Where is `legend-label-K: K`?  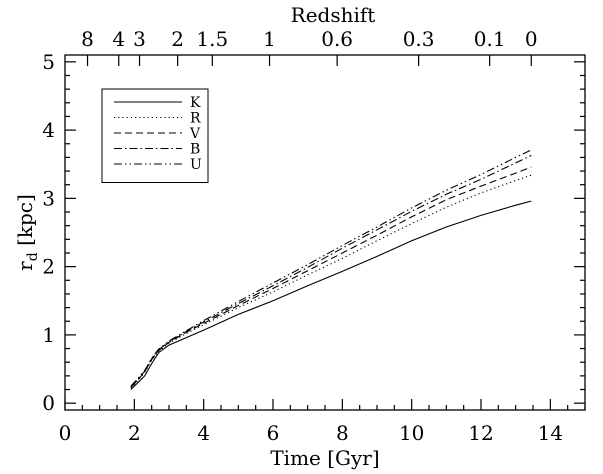
legend-label-K: K is located at coordinates (195, 103).